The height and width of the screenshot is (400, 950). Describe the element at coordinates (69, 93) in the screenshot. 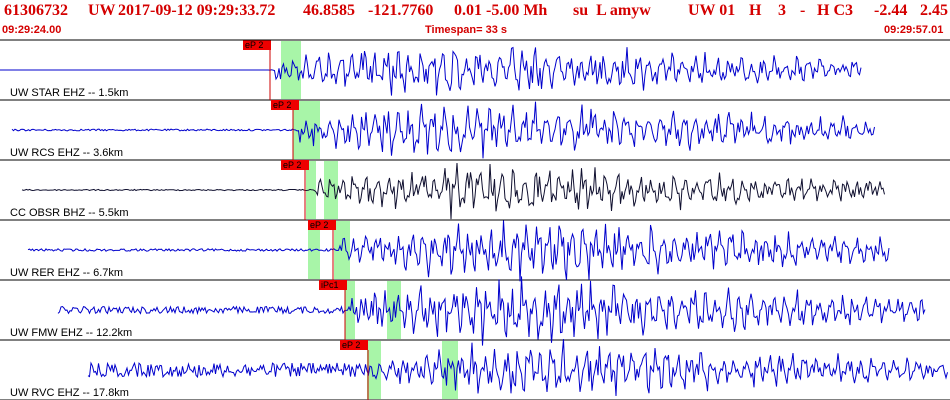

I see `channel-label: UW STAR EHZ -- 1.5km` at that location.